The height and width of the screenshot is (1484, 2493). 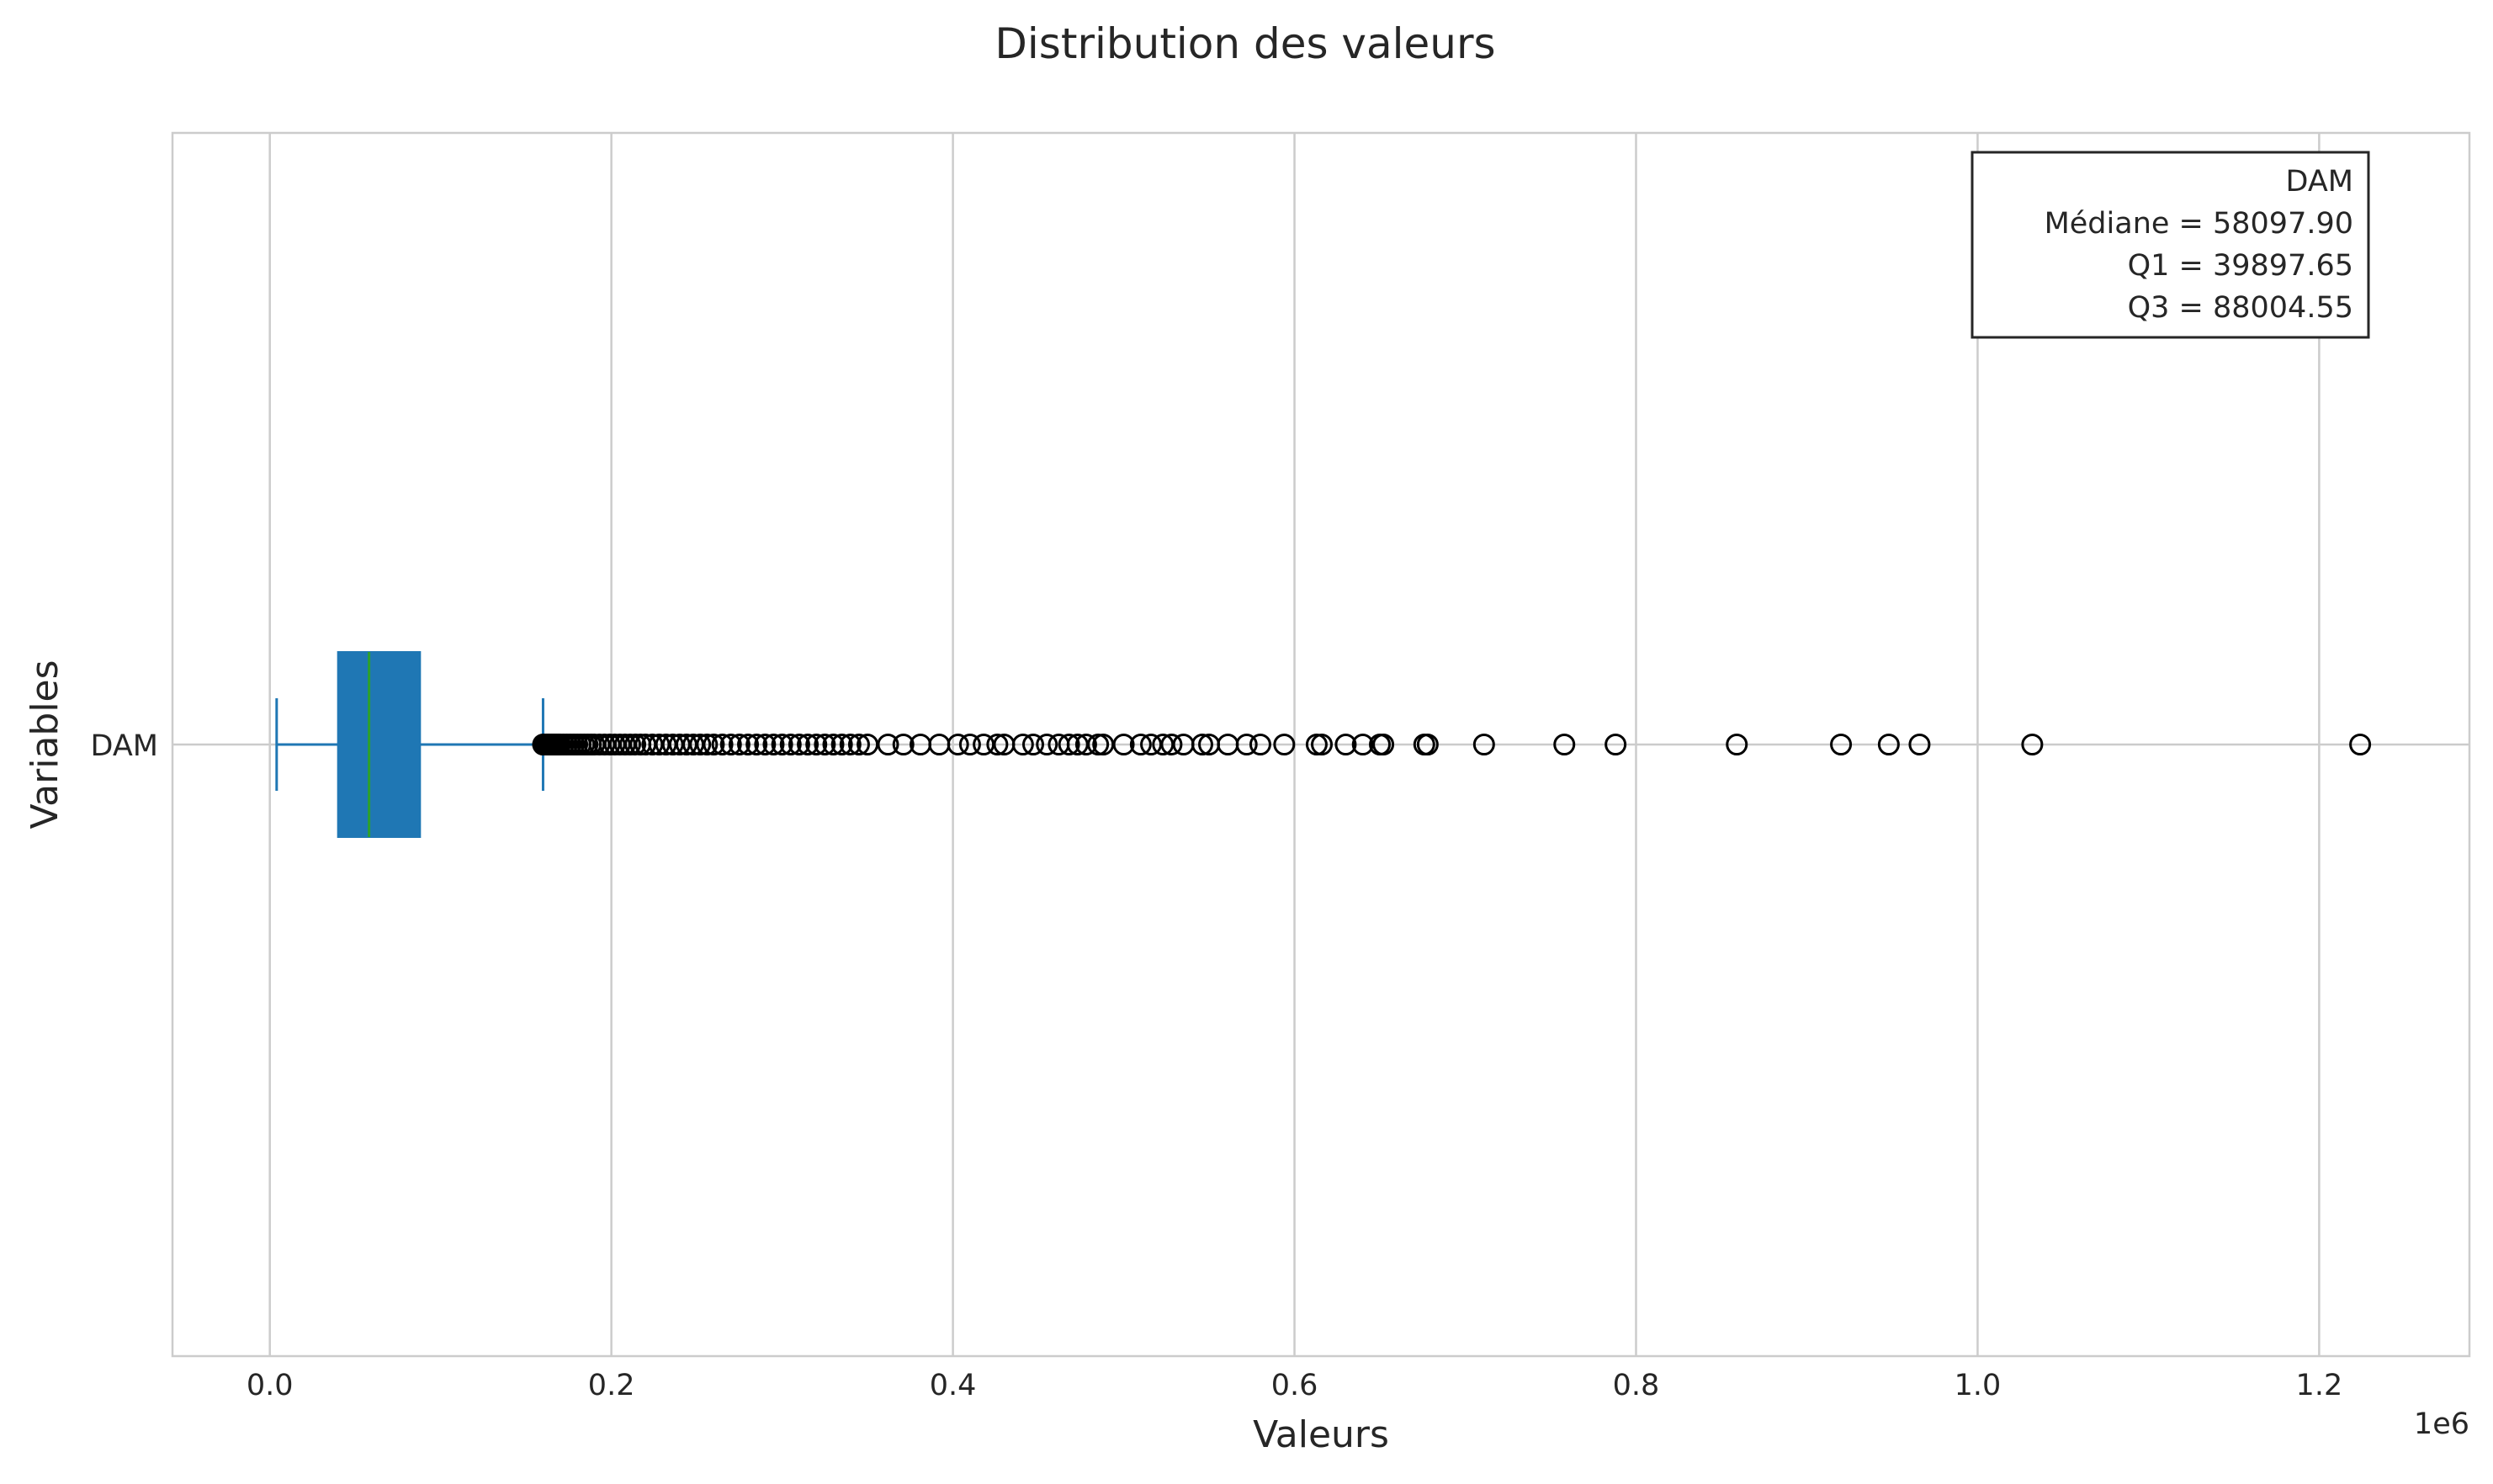 I want to click on x-tick-label: 0.6, so click(x=1294, y=1385).